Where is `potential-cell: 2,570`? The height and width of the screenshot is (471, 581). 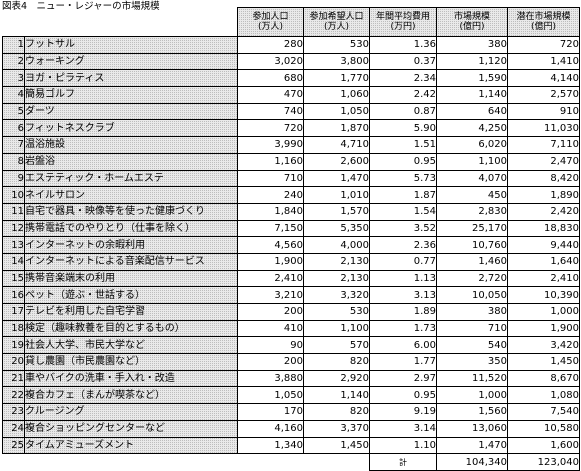
potential-cell: 2,570 is located at coordinates (543, 95).